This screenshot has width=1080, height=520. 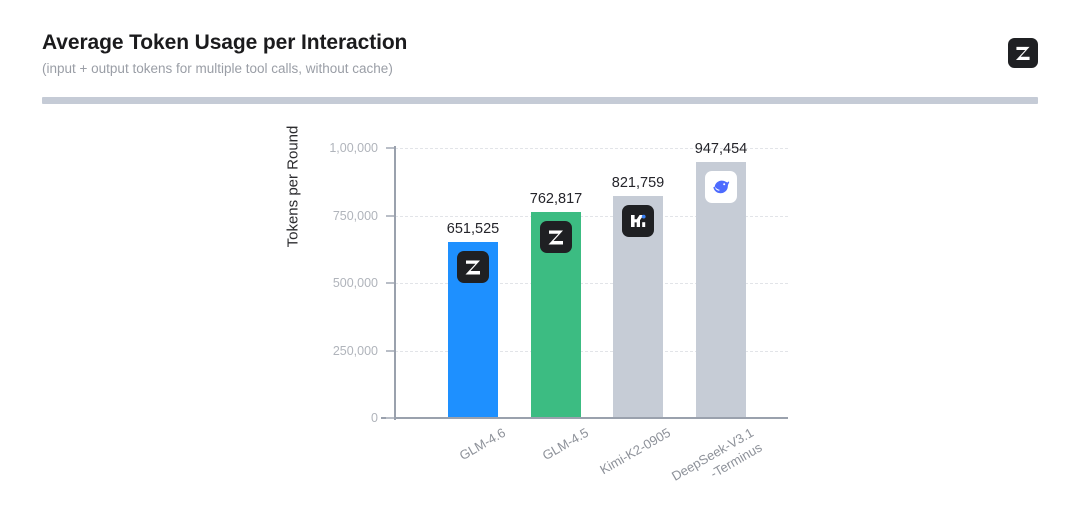 I want to click on bar-rect, so click(x=721, y=290).